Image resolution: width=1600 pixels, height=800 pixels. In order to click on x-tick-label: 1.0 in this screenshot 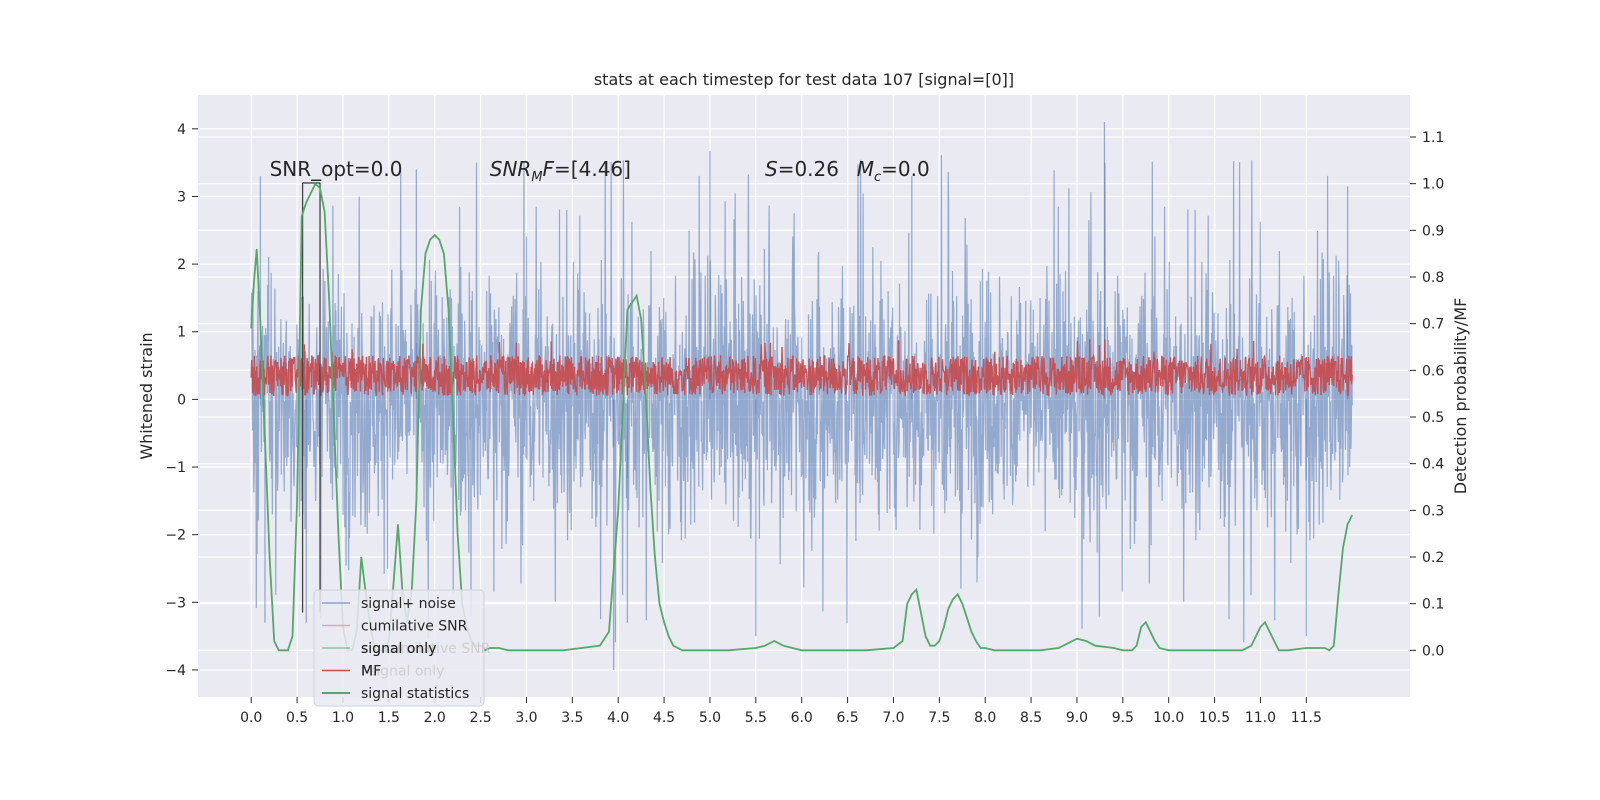, I will do `click(343, 718)`.